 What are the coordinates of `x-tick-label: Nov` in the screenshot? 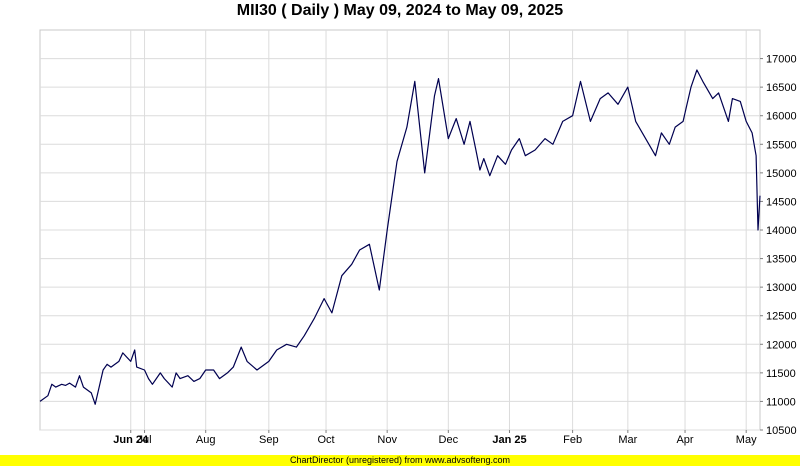 It's located at (387, 440).